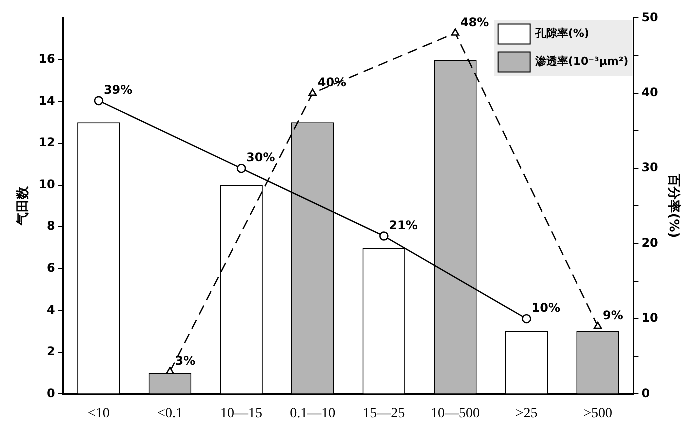 The image size is (697, 437). I want to click on y2-tick-label: 30, so click(650, 167).